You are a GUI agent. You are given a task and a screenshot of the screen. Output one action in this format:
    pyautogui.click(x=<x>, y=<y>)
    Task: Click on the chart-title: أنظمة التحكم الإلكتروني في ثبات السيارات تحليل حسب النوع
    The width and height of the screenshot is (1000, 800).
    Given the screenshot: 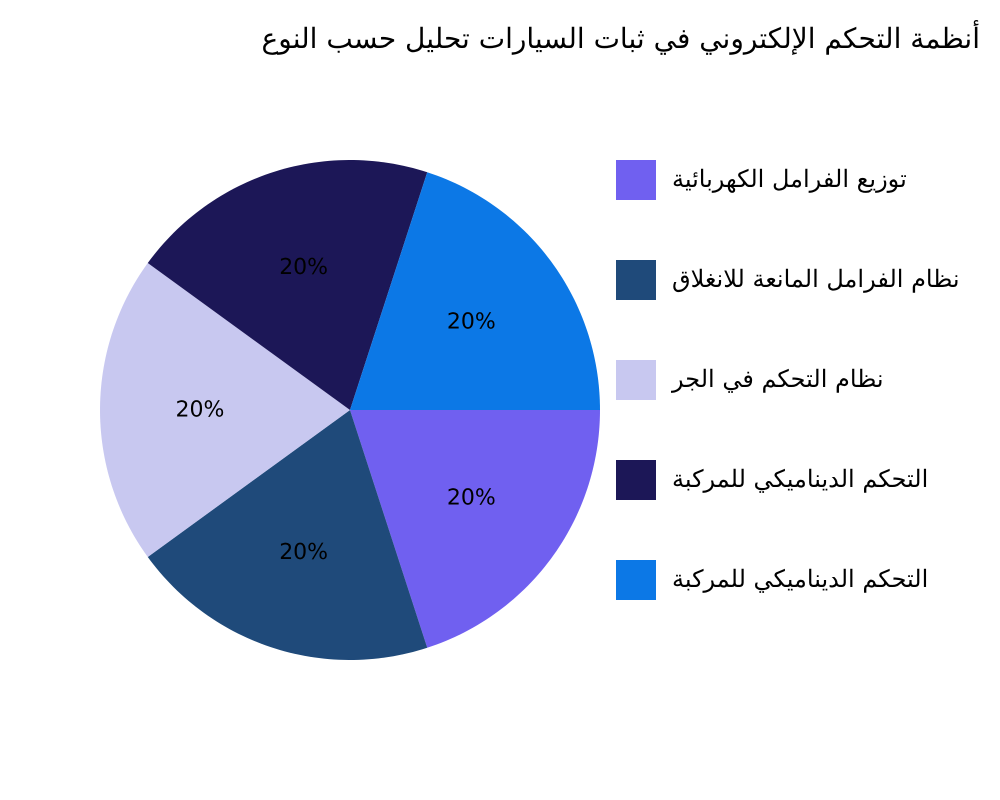 What is the action you would take?
    pyautogui.click(x=620, y=39)
    